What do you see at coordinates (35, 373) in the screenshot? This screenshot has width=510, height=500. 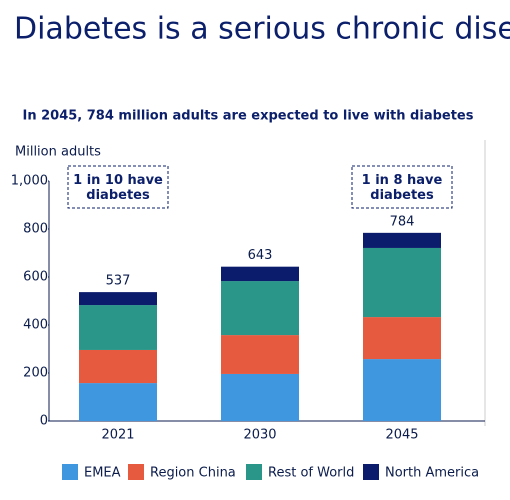 I see `y-tick-label: 200` at bounding box center [35, 373].